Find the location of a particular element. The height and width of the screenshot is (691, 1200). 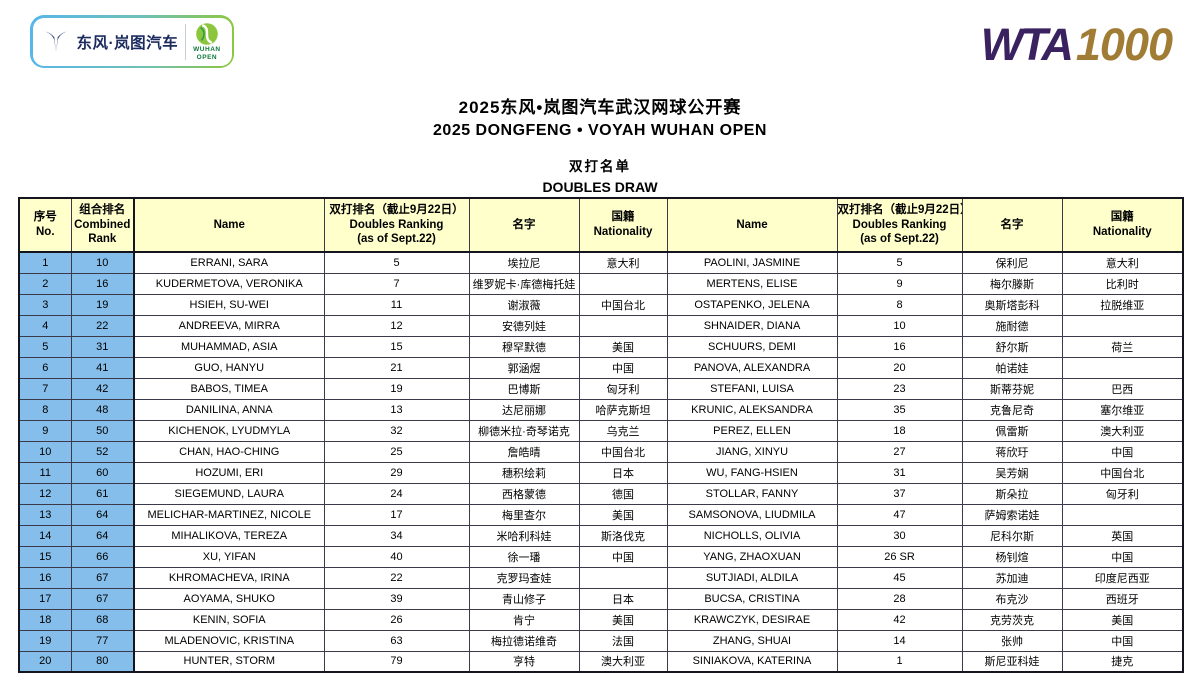

cell-rank1: 25 is located at coordinates (396, 451).